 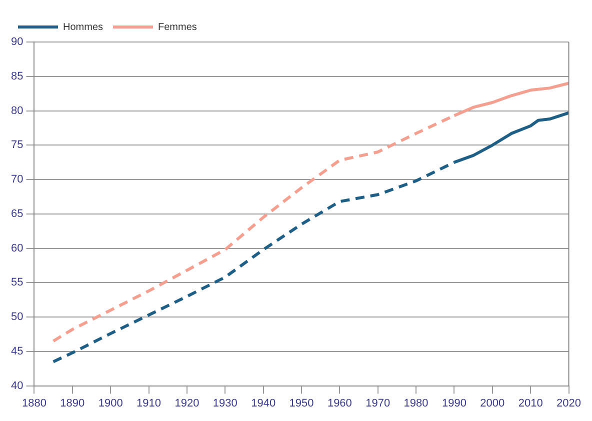 What do you see at coordinates (339, 403) in the screenshot?
I see `x-tick-label: 1960` at bounding box center [339, 403].